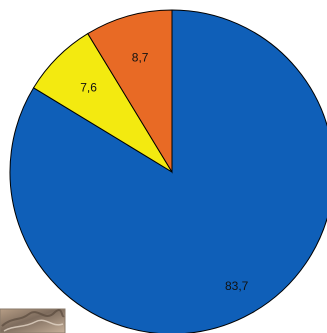 This screenshot has height=333, width=327. I want to click on pie-data-label-1: 7,6, so click(88, 88).